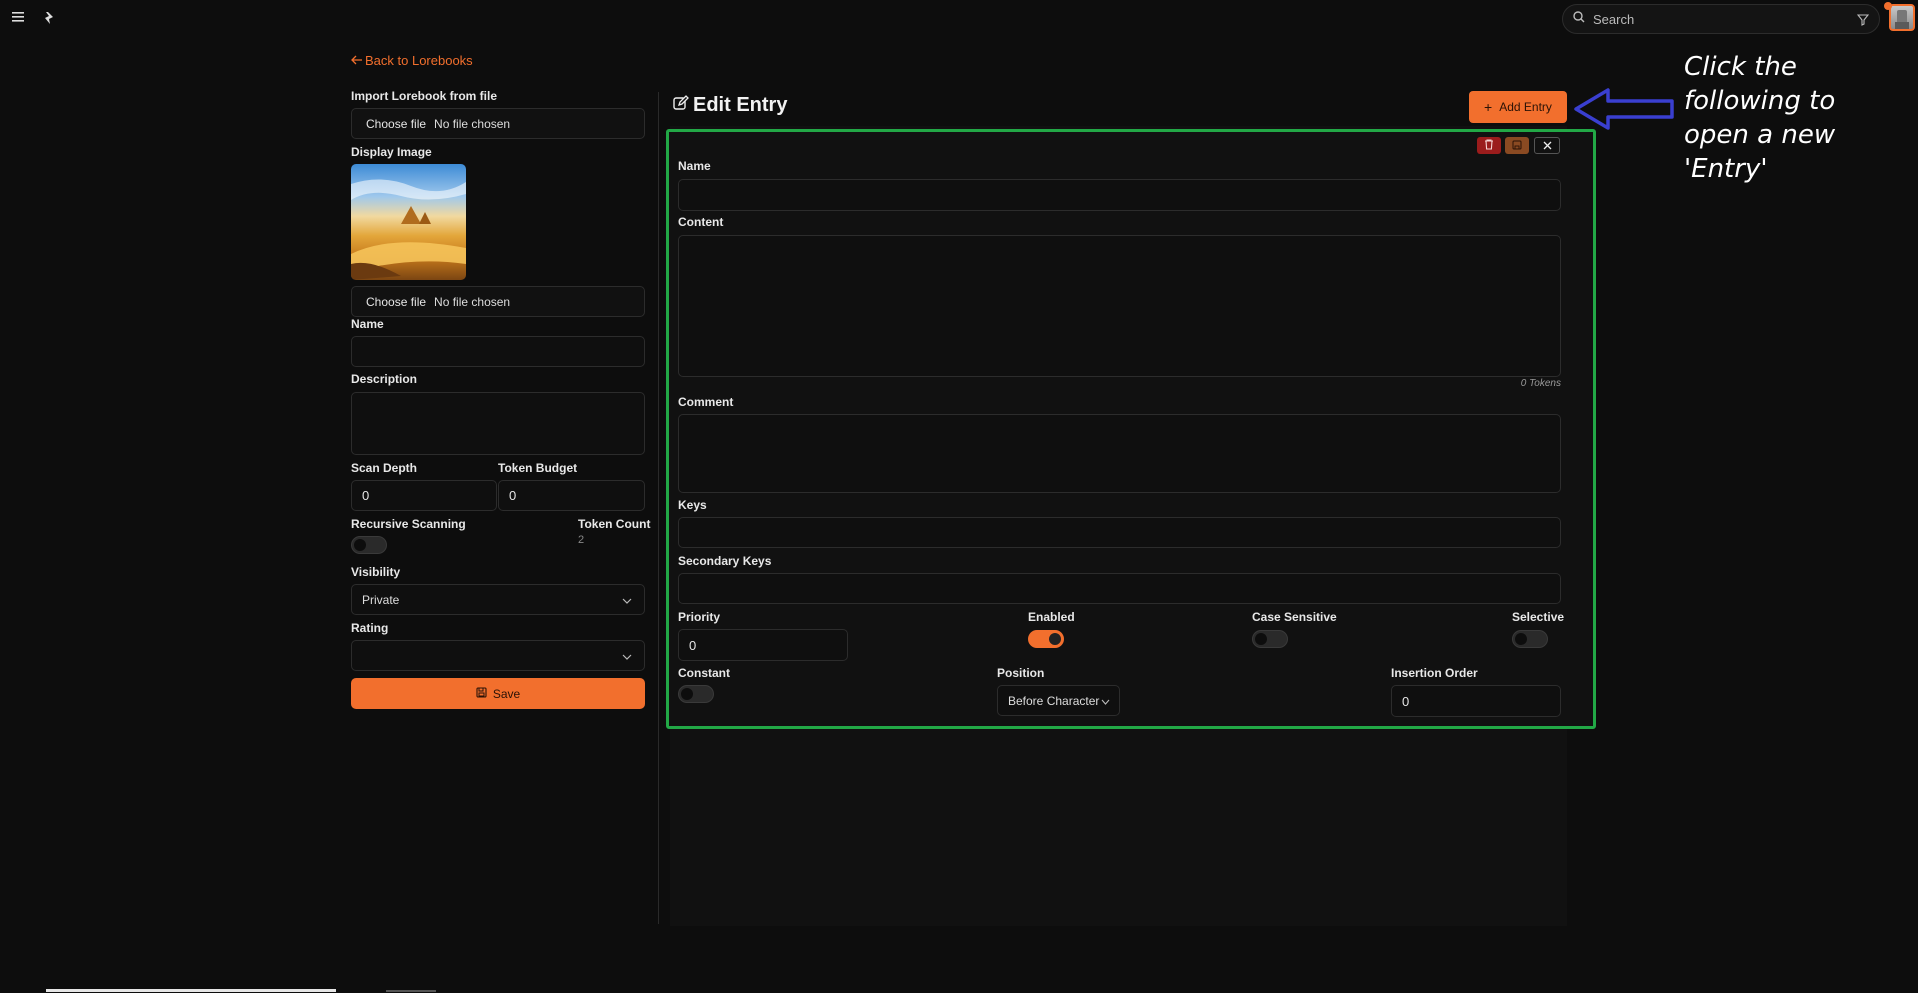  Describe the element at coordinates (1540, 383) in the screenshot. I see `token-counter: 0 Tokens` at that location.